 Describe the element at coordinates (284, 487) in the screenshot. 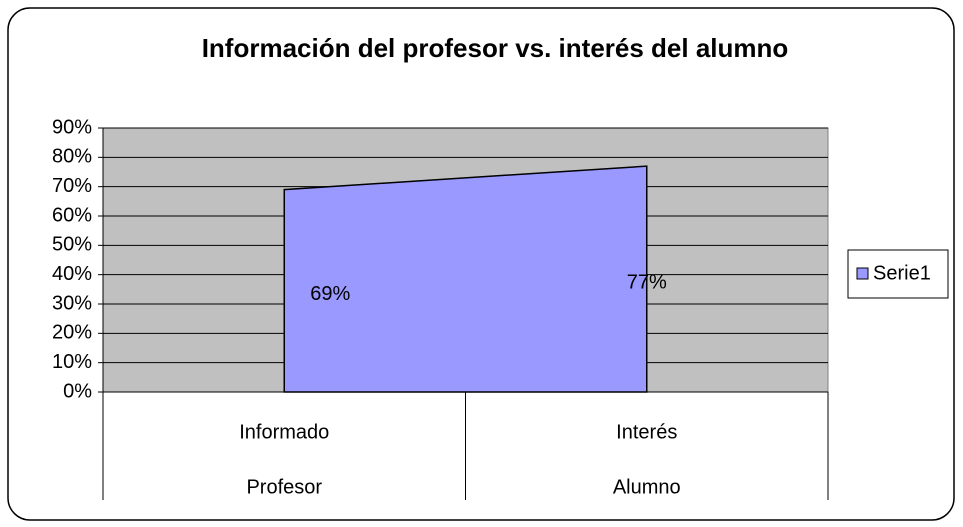

I see `x-group-label: Profesor` at that location.